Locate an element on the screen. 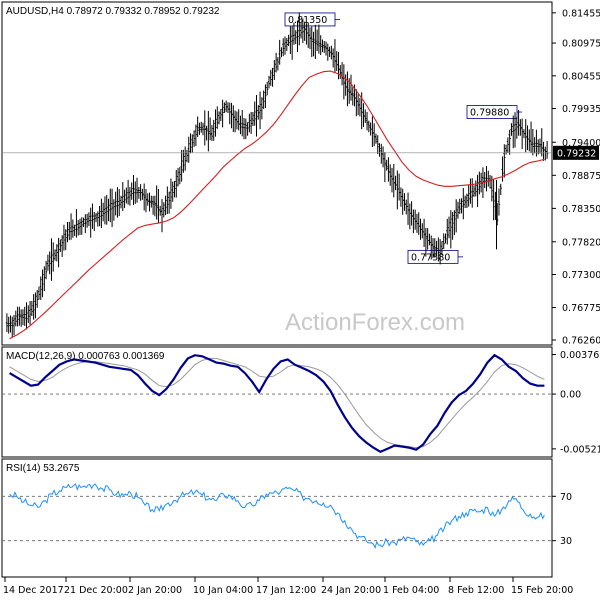 The image size is (600, 600). macd-tick-label: 0.003762 is located at coordinates (580, 355).